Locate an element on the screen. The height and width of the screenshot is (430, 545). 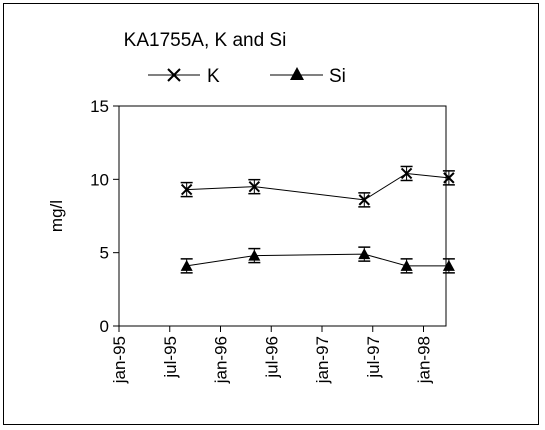
x-tick-label: jan-95 is located at coordinates (119, 360).